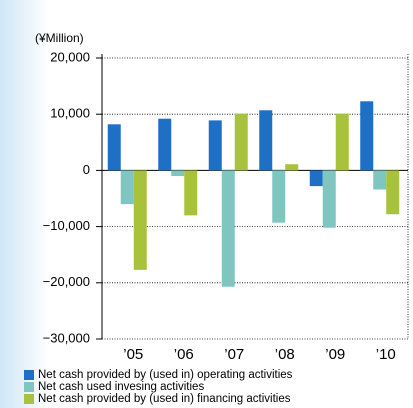 The width and height of the screenshot is (413, 408). Describe the element at coordinates (285, 354) in the screenshot. I see `x-tick-label: ’08` at that location.